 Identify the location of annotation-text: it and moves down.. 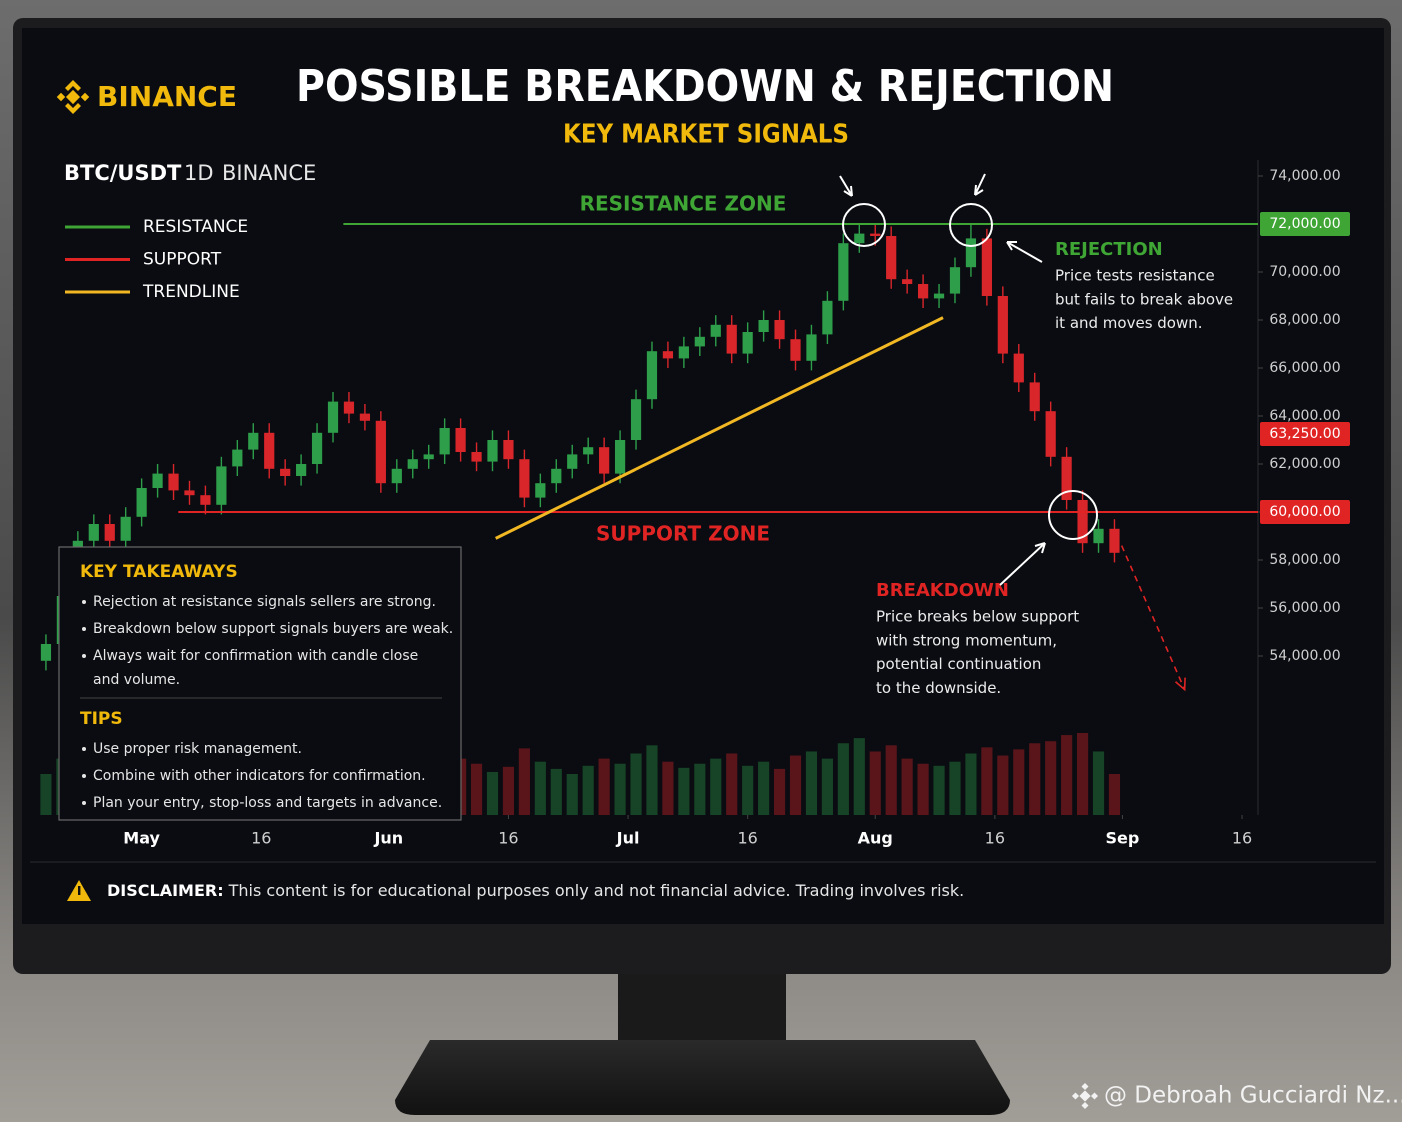
(1129, 323).